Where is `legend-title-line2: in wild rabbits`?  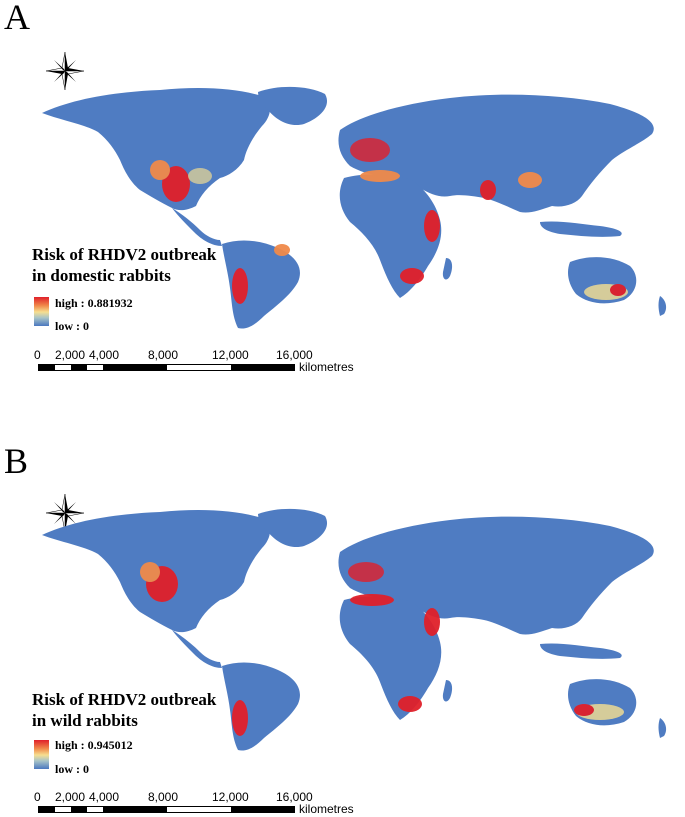
legend-title-line2: in wild rabbits is located at coordinates (85, 720).